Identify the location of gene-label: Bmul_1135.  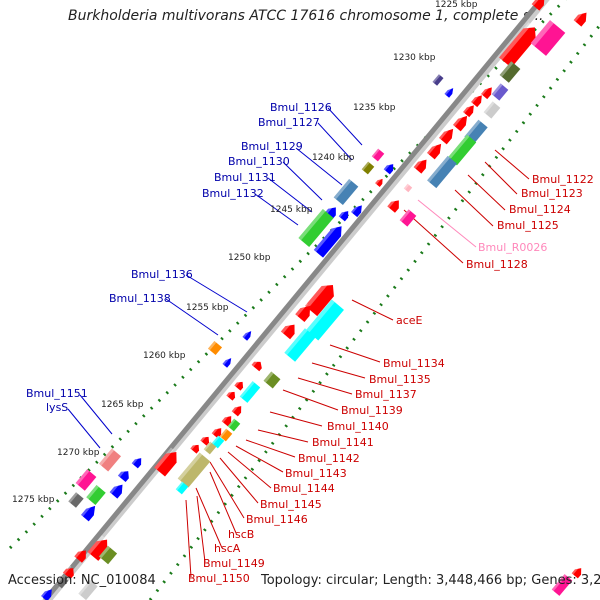
(400, 379).